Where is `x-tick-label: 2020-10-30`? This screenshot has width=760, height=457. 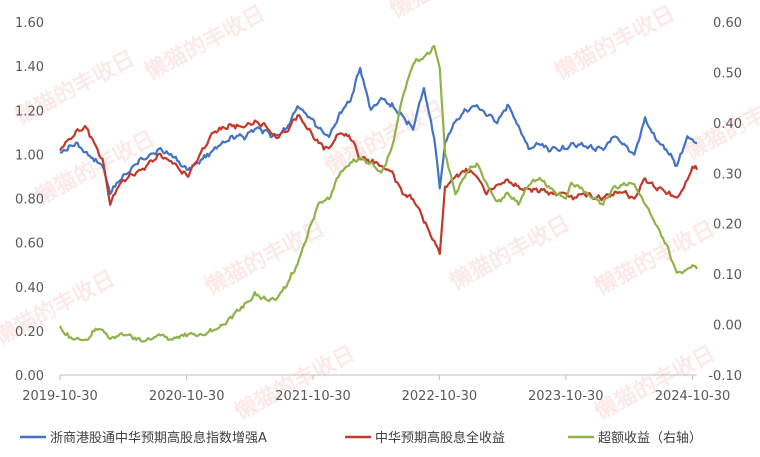 x-tick-label: 2020-10-30 is located at coordinates (187, 396).